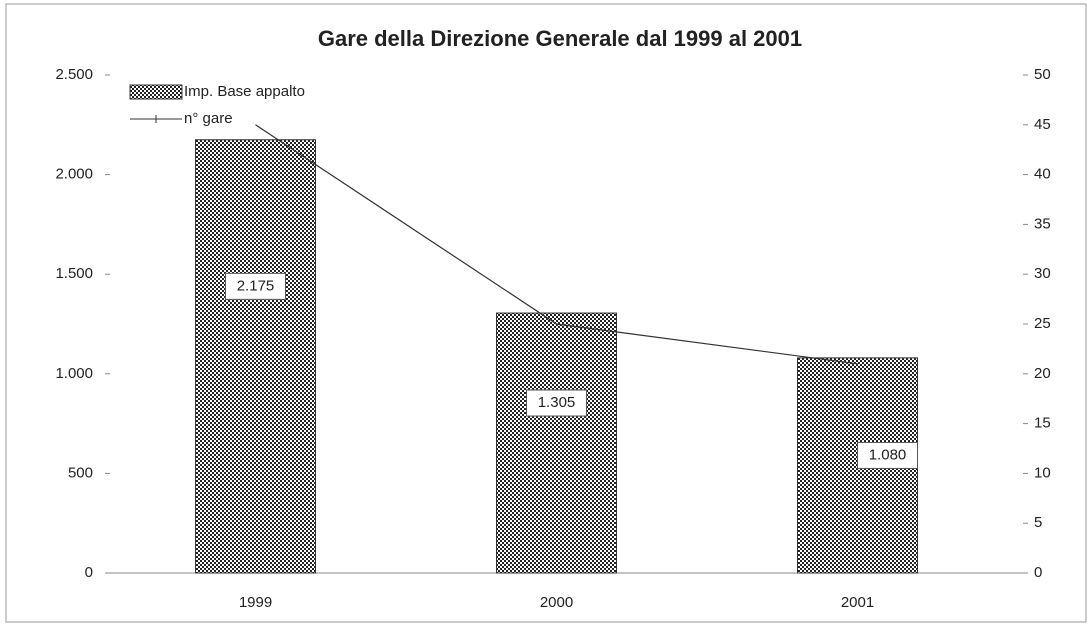  Describe the element at coordinates (1042, 273) in the screenshot. I see `y2-tick-label: 30` at that location.